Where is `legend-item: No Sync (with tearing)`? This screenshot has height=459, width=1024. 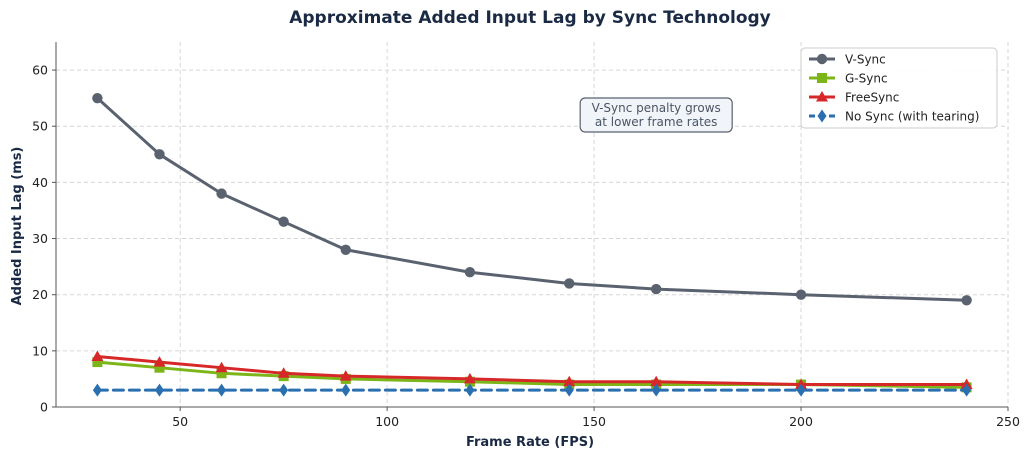
legend-item: No Sync (with tearing) is located at coordinates (894, 116).